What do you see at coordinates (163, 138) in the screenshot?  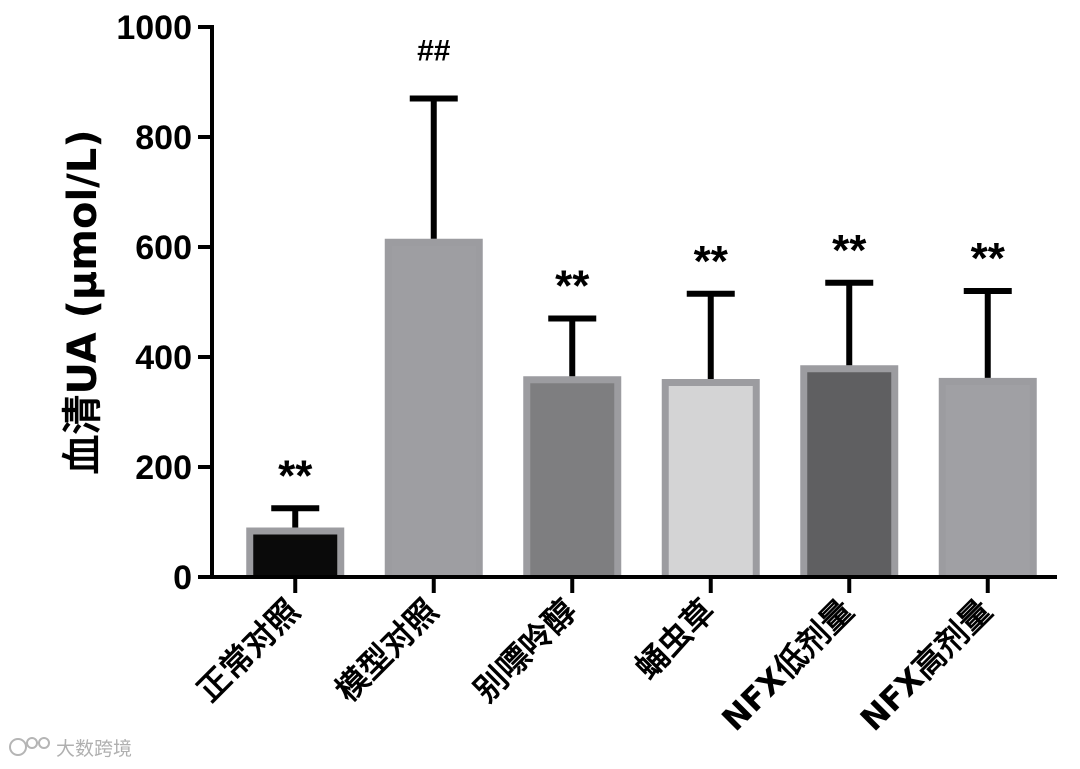 I see `y-tick-label: 800` at bounding box center [163, 138].